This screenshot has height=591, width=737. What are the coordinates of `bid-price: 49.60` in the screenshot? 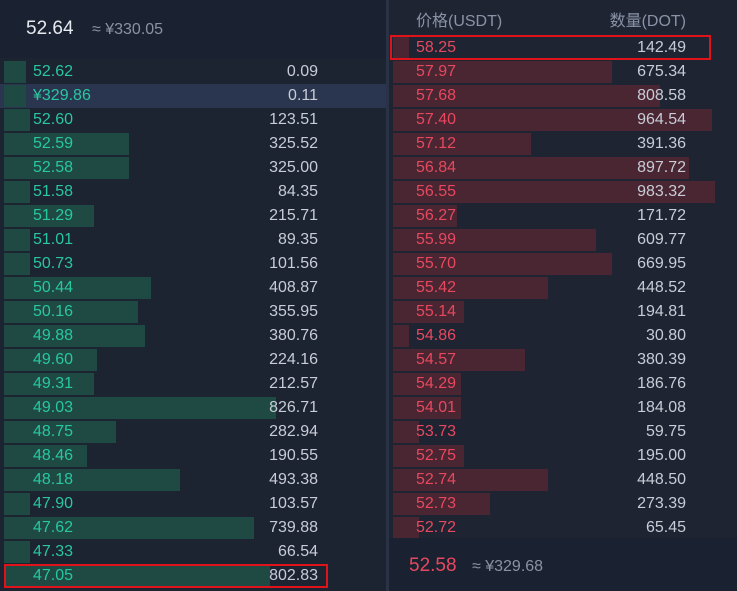 It's located at (53, 359).